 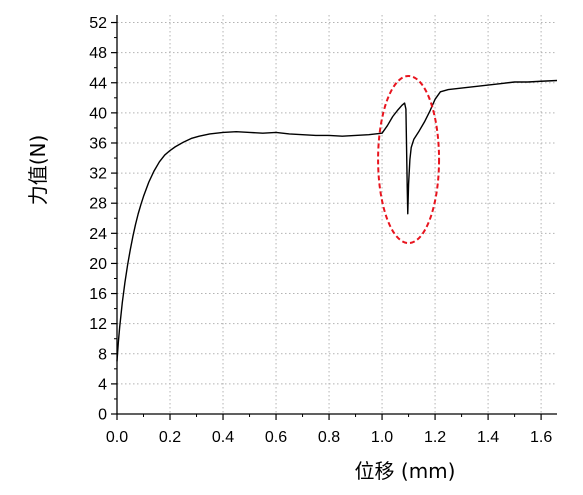 What do you see at coordinates (276, 437) in the screenshot?
I see `x-tick-label: 0.6` at bounding box center [276, 437].